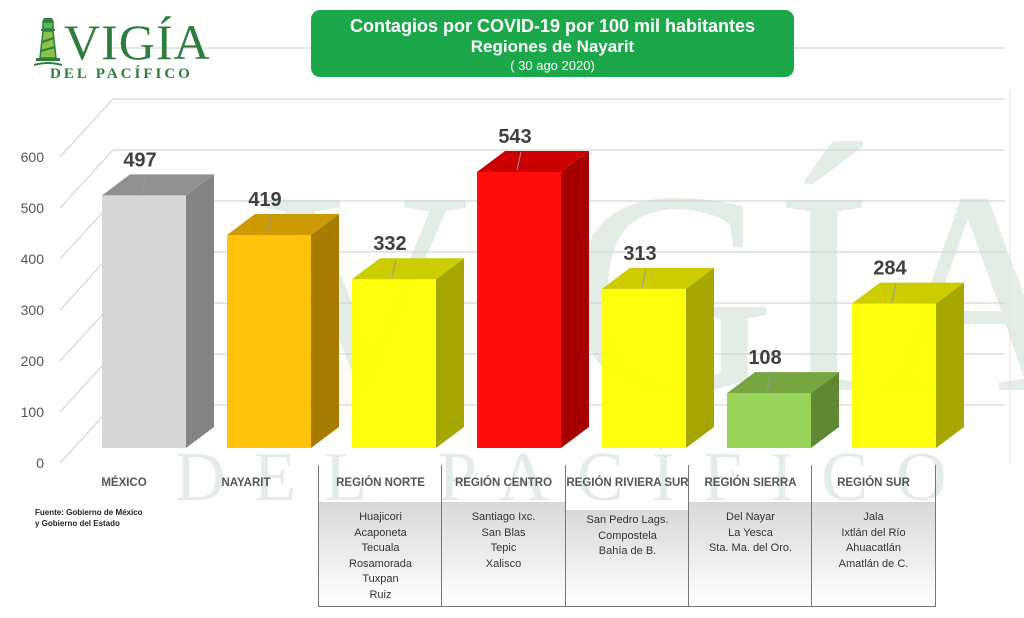  Describe the element at coordinates (750, 548) in the screenshot. I see `municipality: Sta. Ma. del Oro.` at that location.